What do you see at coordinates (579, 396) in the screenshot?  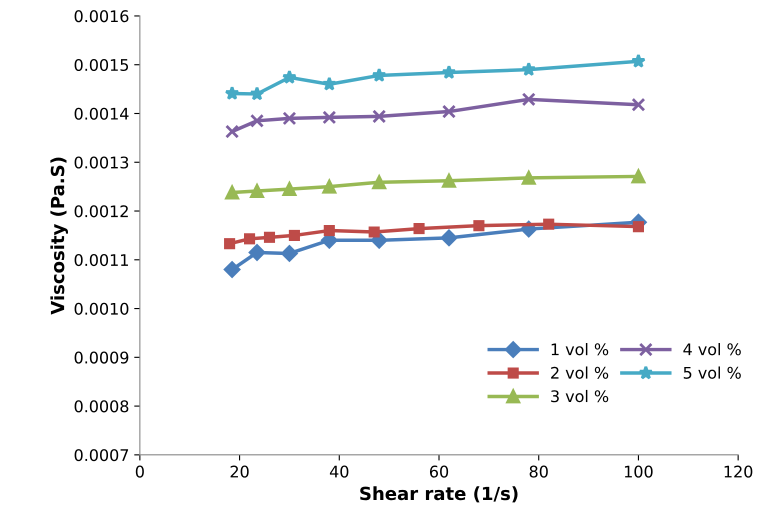 I see `legend-label: 3 vol %` at bounding box center [579, 396].